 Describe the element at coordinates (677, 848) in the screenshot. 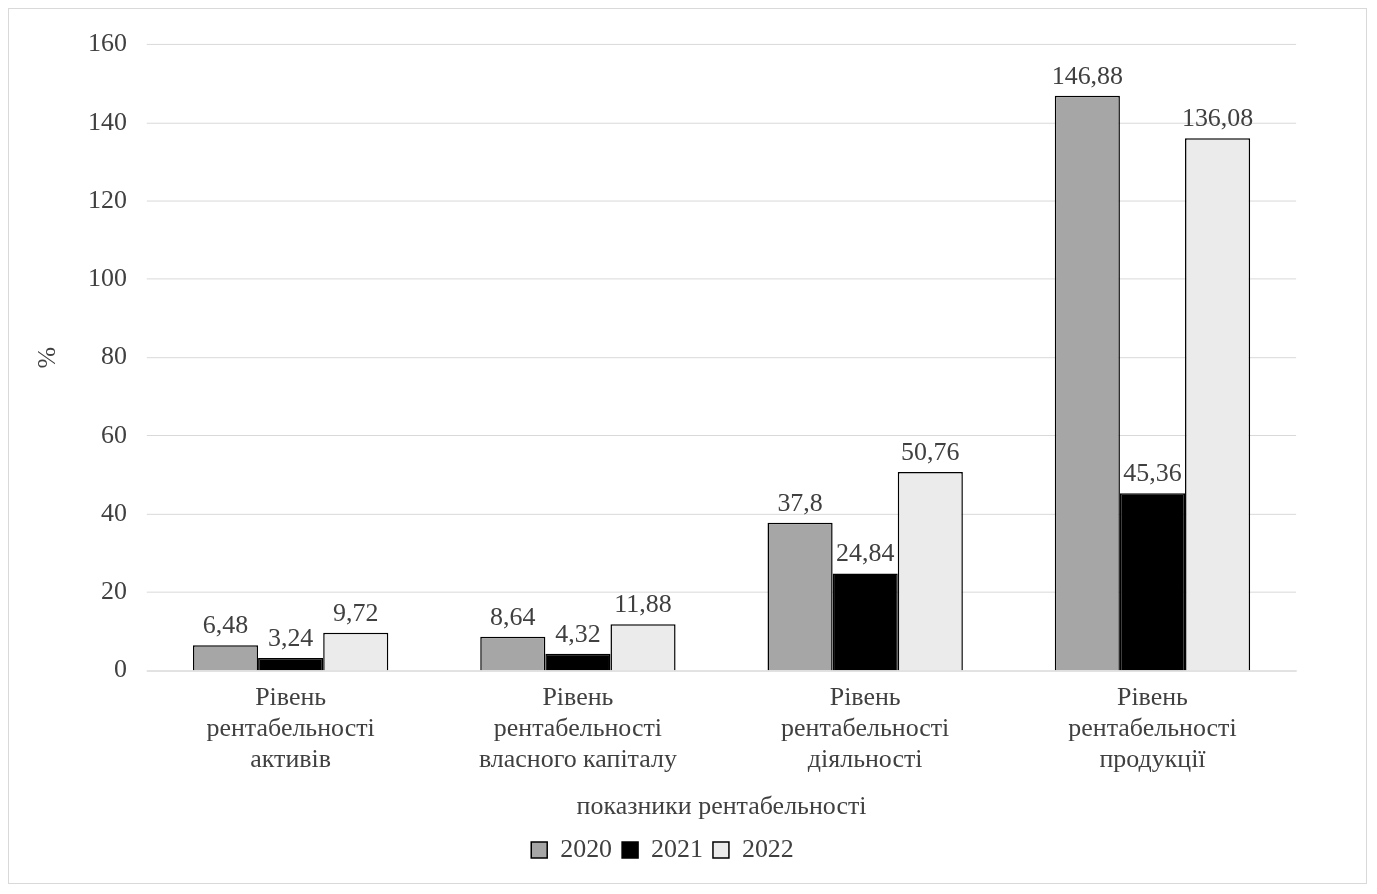

I see `legend-label: 2021` at that location.